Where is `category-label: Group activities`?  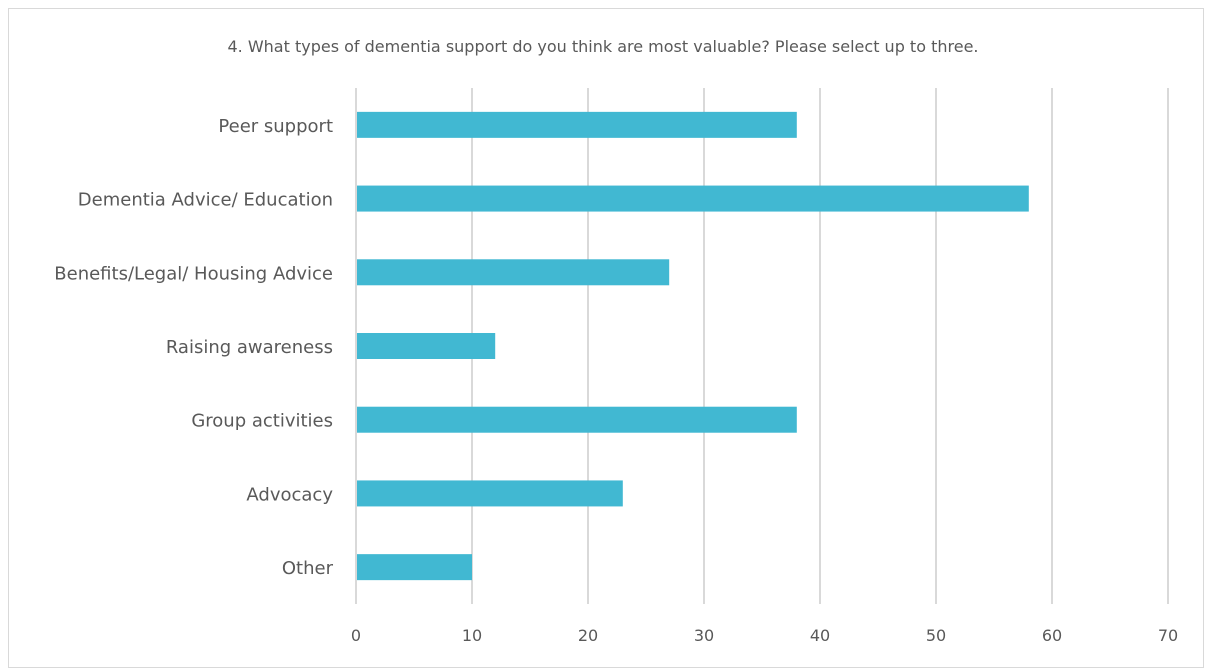
category-label: Group activities is located at coordinates (262, 421).